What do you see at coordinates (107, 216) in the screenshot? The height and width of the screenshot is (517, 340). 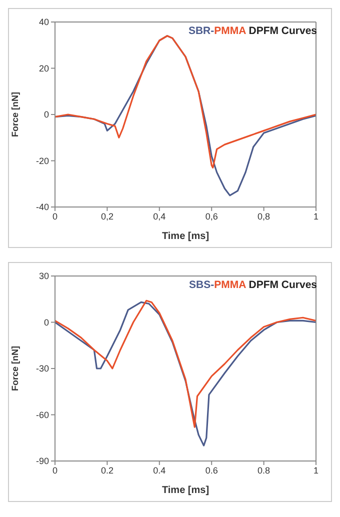 I see `x-tick-label: 0,2` at bounding box center [107, 216].